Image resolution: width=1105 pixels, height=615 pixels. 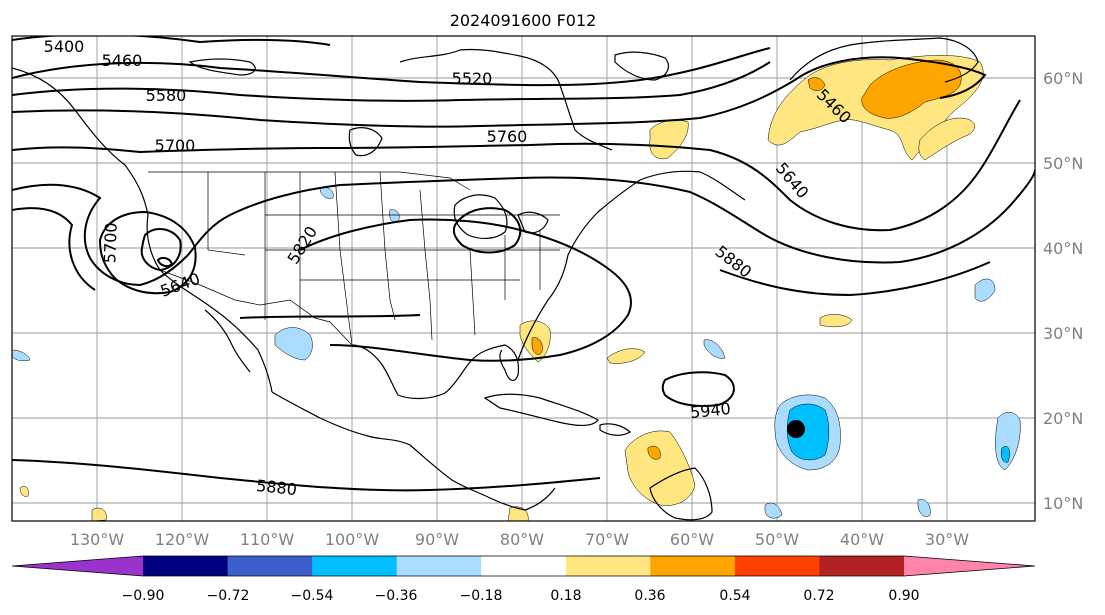 I want to click on lat-label: 30°N, so click(x=1063, y=333).